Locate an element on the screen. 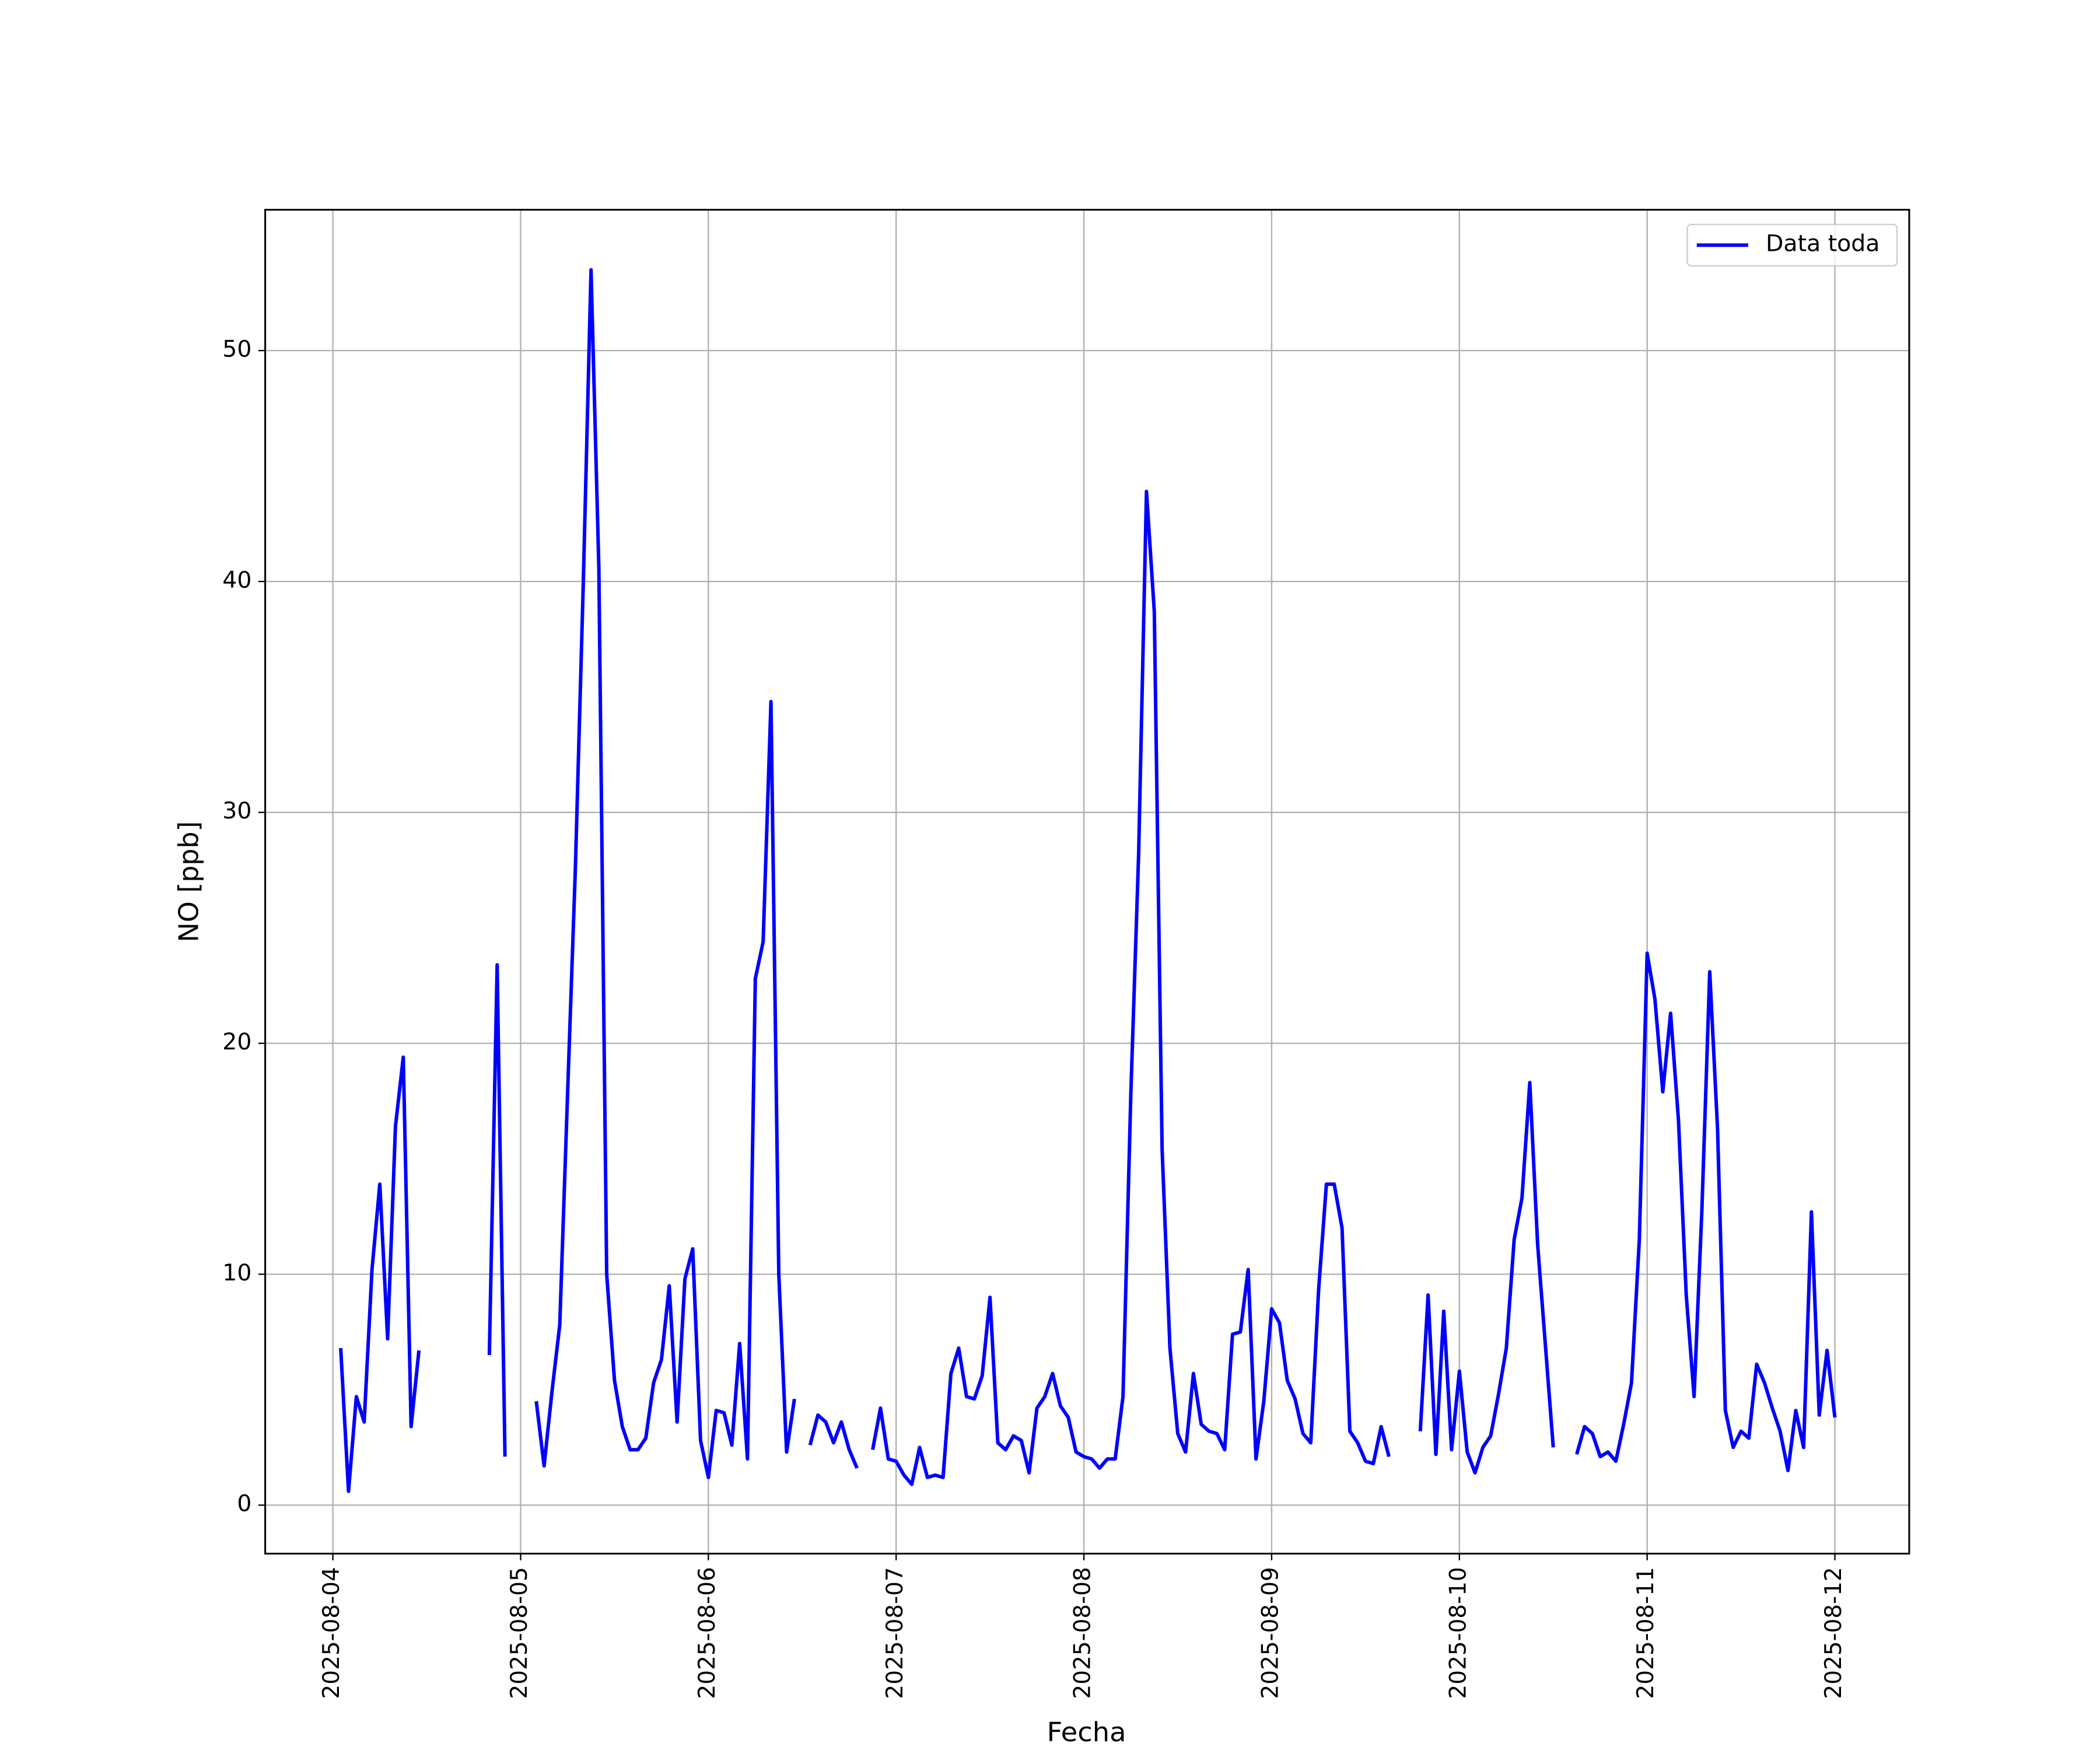 Image resolution: width=2100 pixels, height=1750 pixels. y-tick-label: 30 is located at coordinates (236, 811).